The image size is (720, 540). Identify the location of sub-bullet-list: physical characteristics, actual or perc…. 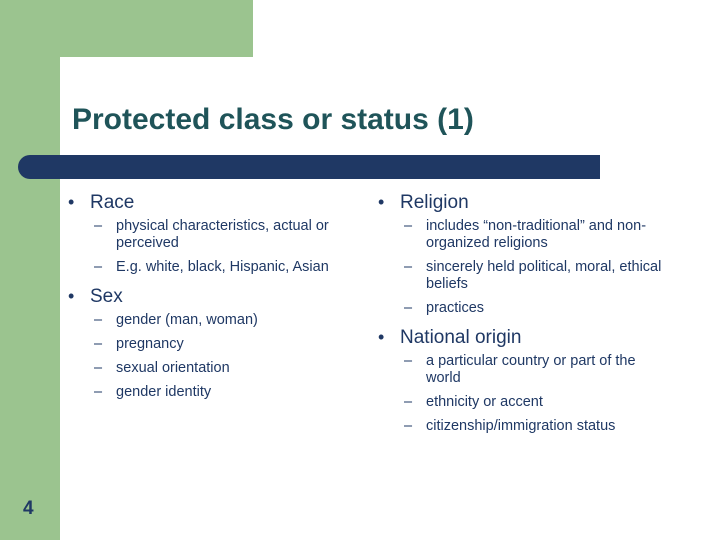
(226, 247).